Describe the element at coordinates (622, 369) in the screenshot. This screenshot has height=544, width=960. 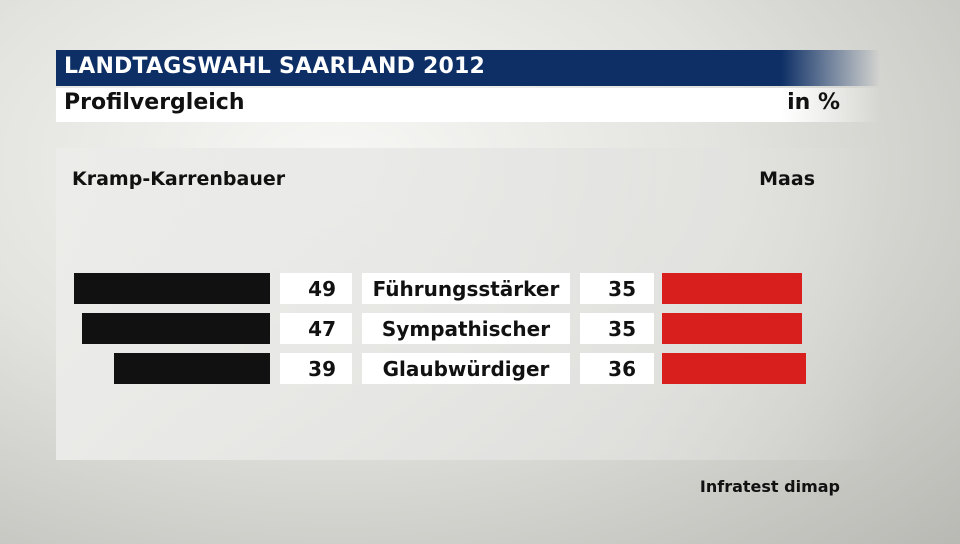
I see `value-label-right: 36` at that location.